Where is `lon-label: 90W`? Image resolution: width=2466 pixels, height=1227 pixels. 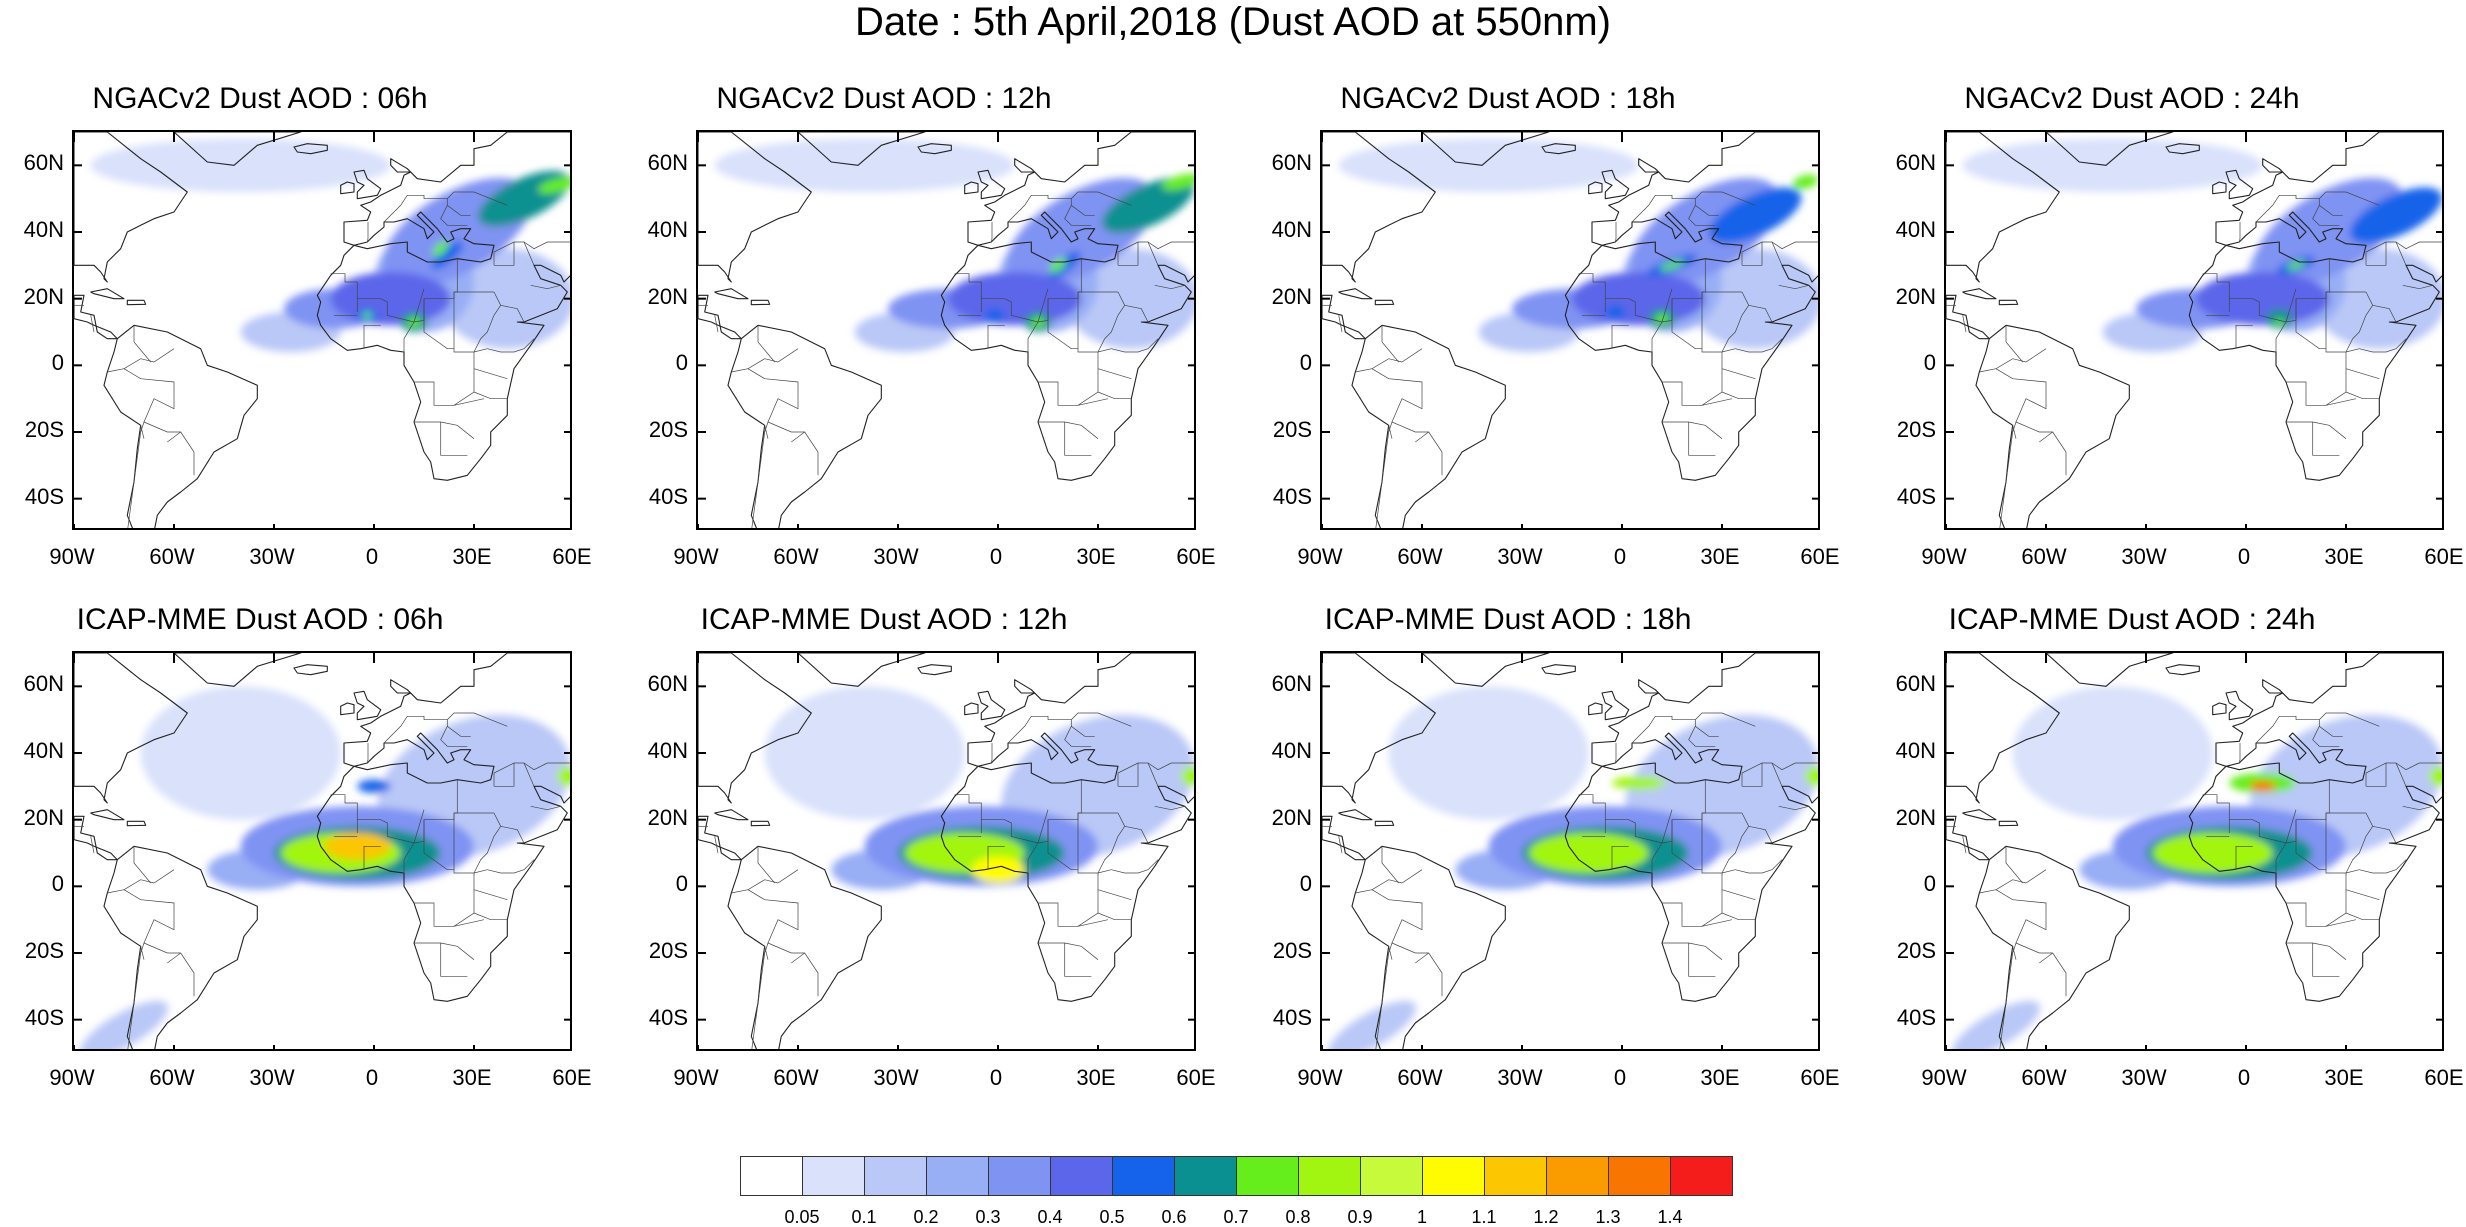 lon-label: 90W is located at coordinates (72, 556).